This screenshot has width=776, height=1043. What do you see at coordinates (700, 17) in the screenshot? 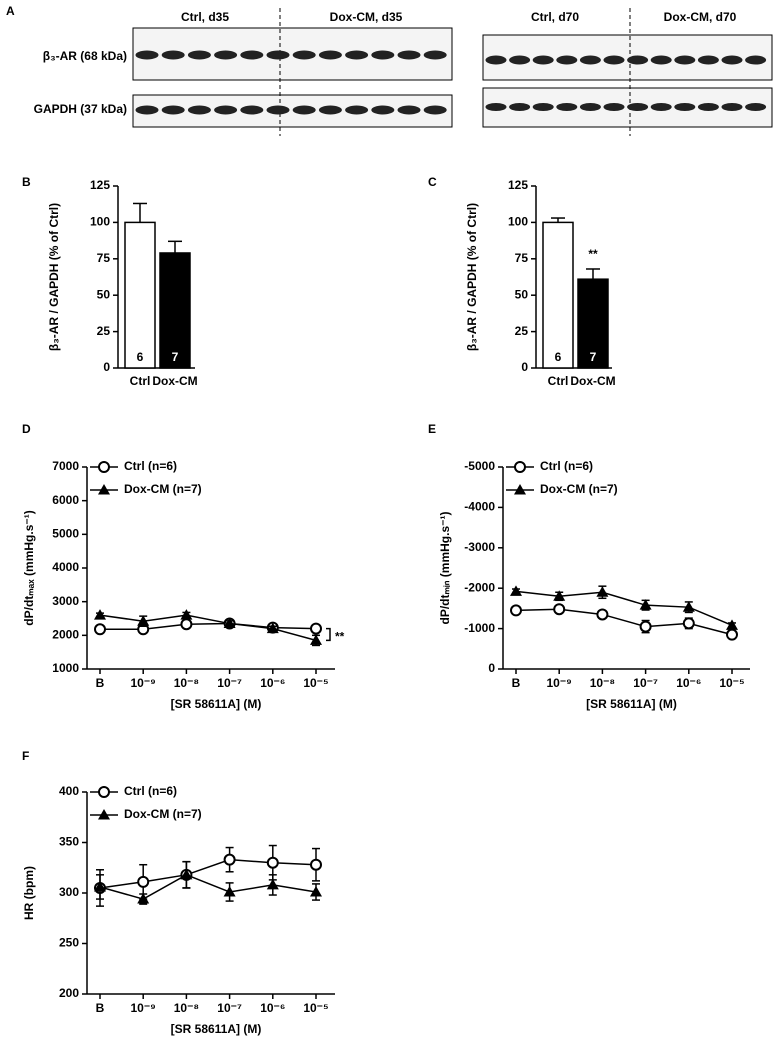
I see `lane-group: Dox-CM, d70` at bounding box center [700, 17].